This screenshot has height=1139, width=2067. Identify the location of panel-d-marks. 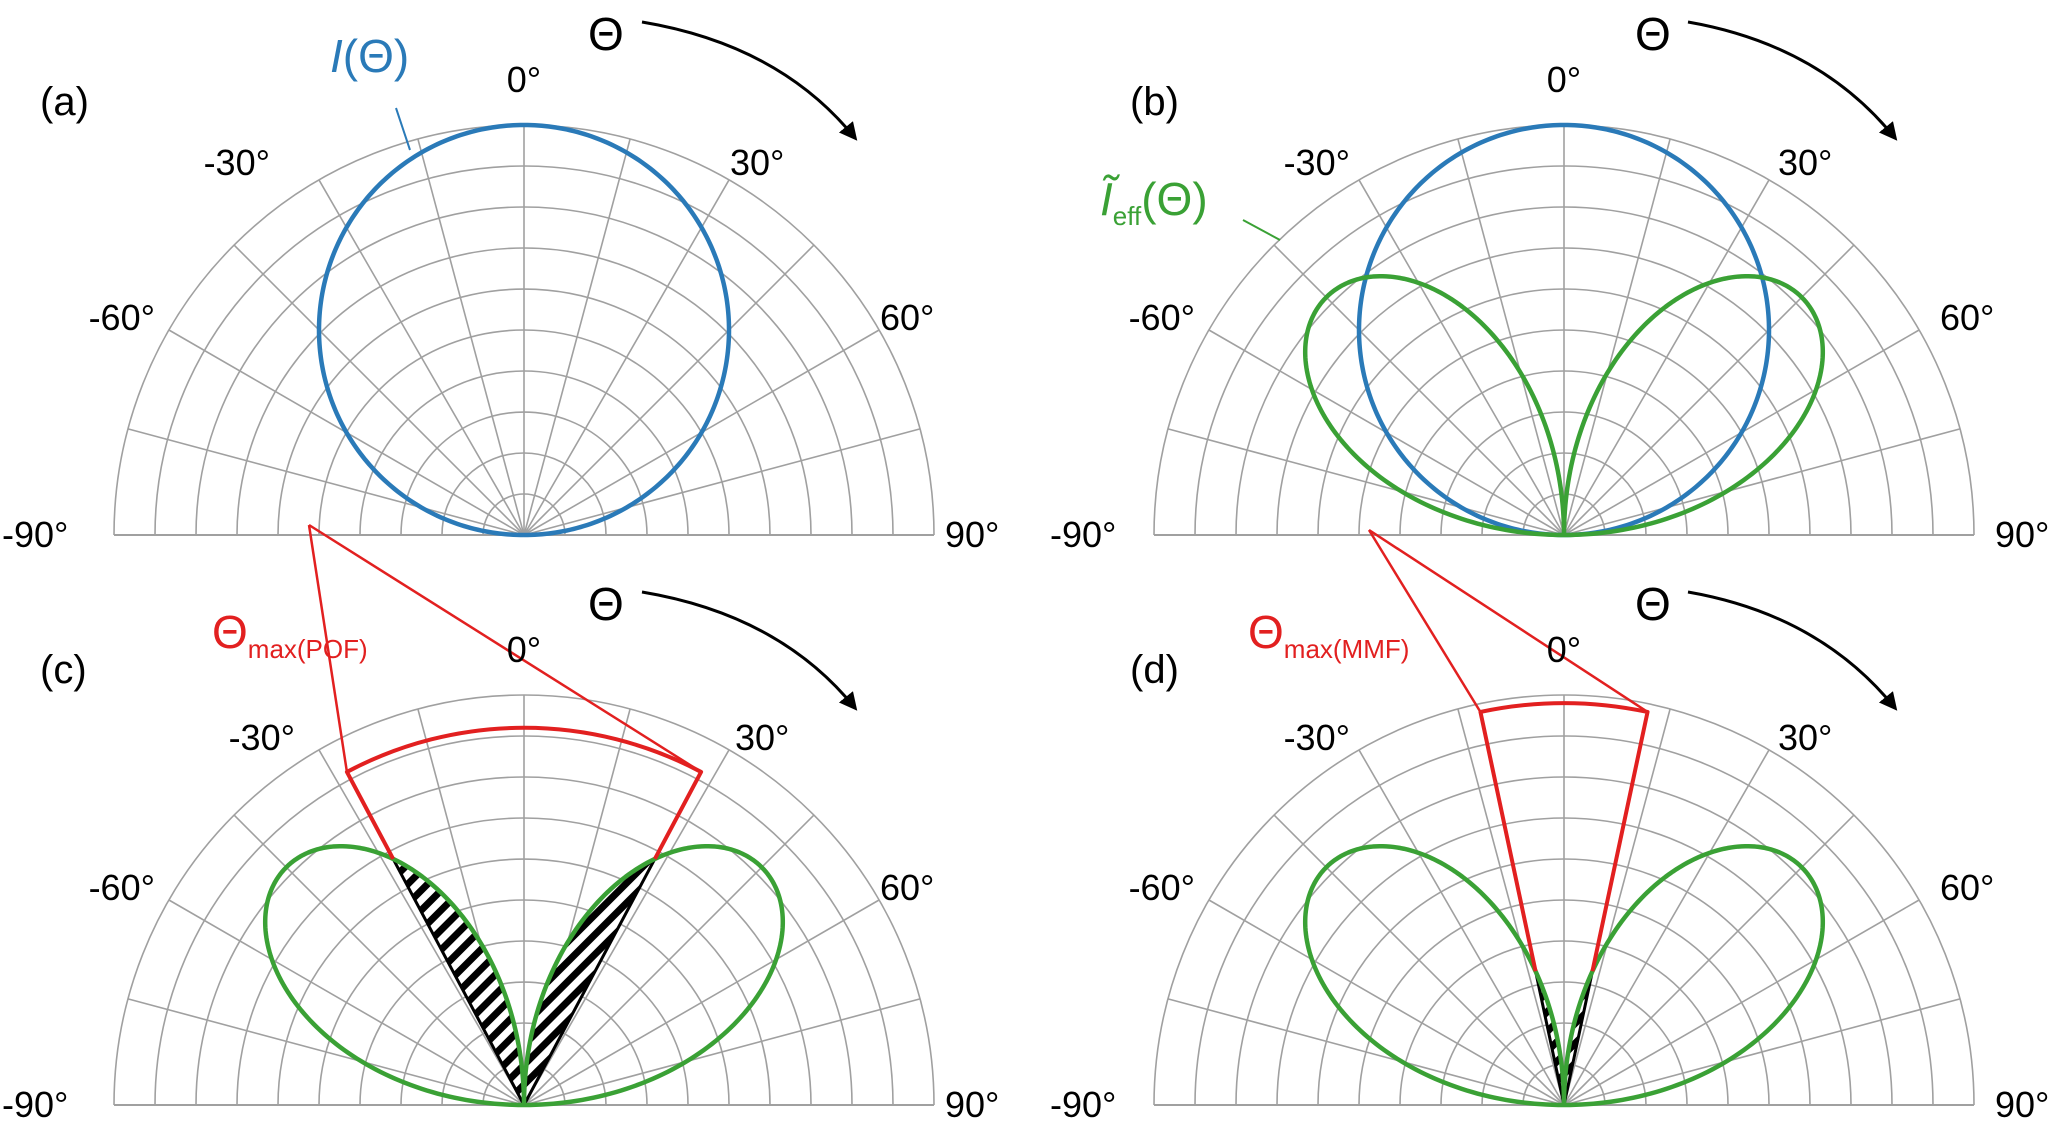
(1564, 818).